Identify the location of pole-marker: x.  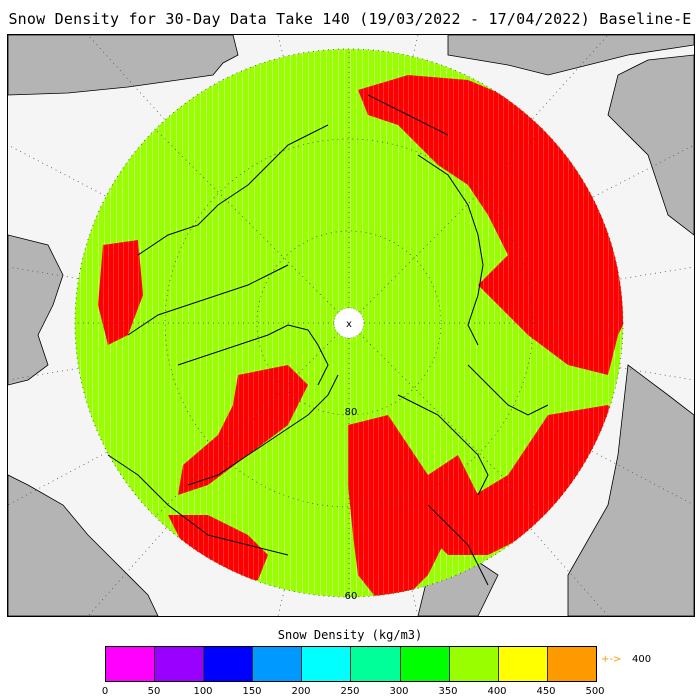
(349, 324).